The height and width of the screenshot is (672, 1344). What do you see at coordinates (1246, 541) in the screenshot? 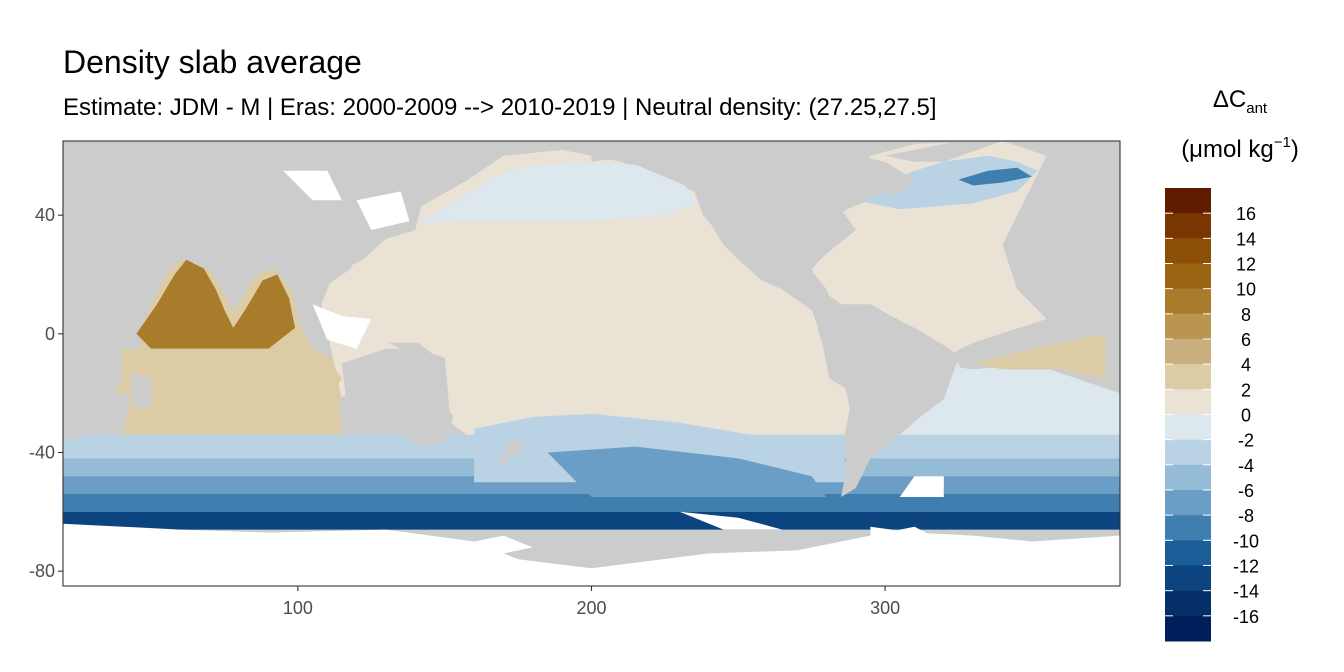
I see `colorbar-tick-label: -10` at bounding box center [1246, 541].